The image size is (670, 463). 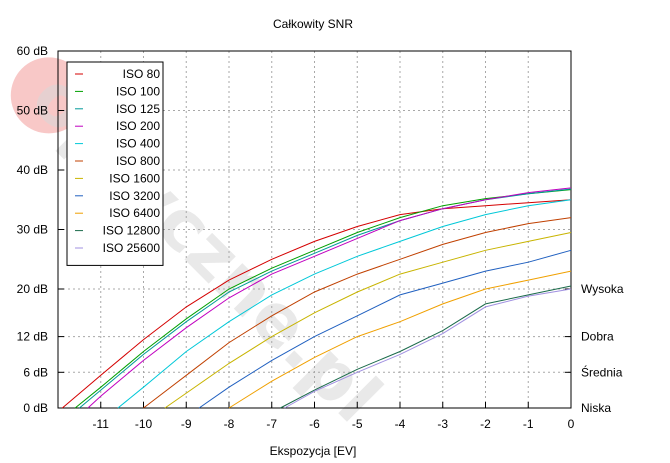 What do you see at coordinates (32, 337) in the screenshot?
I see `y-tick-label-2: 12 dB` at bounding box center [32, 337].